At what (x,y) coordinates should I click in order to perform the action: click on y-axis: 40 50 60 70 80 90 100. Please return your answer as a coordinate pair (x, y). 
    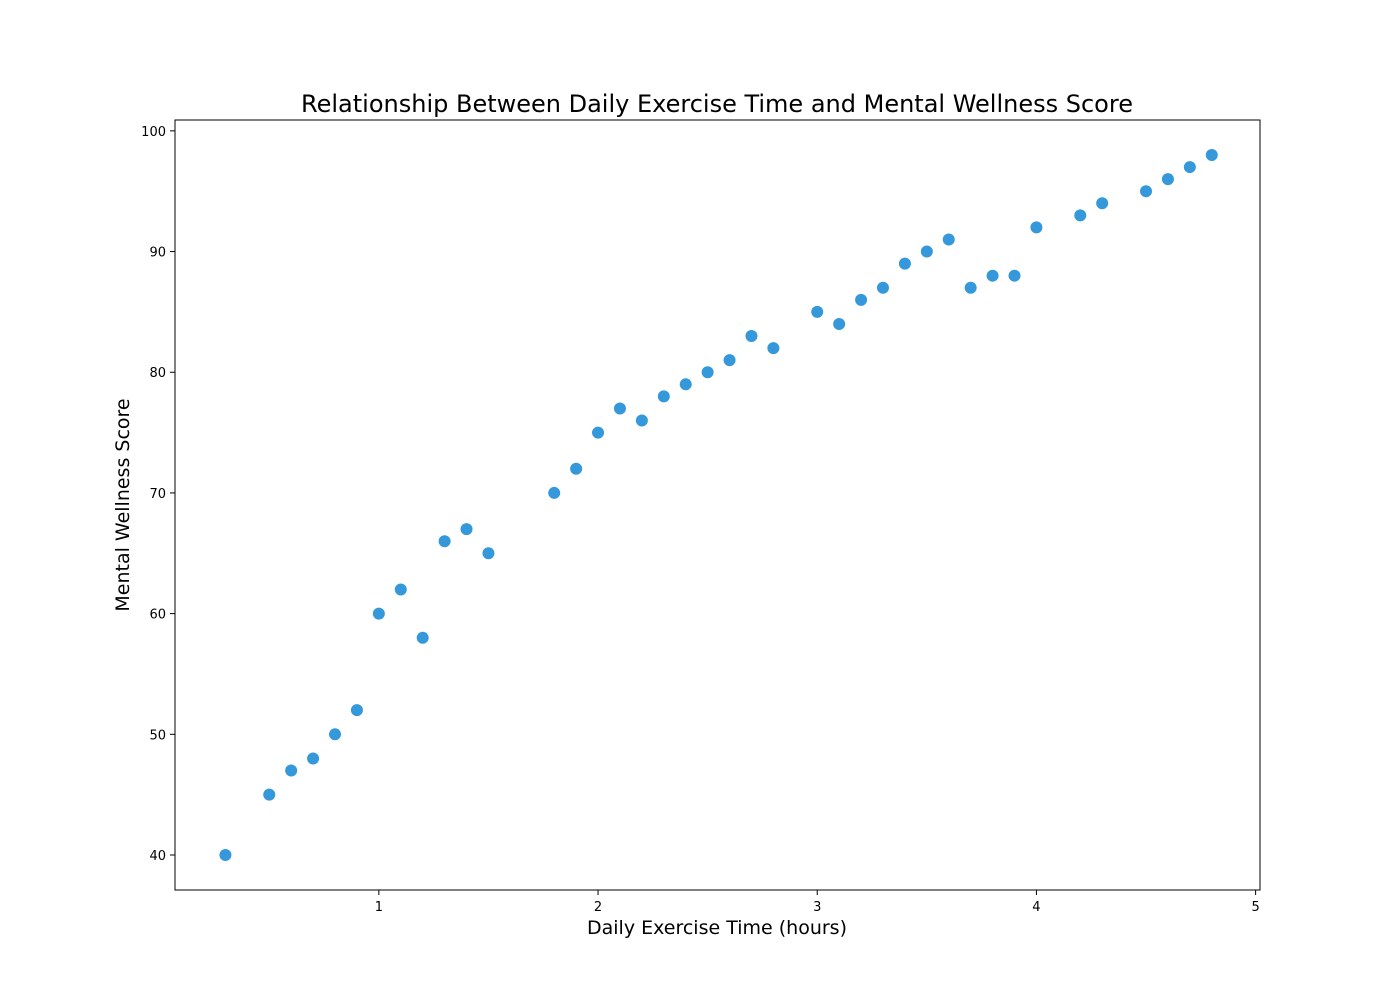
    Looking at the image, I should click on (158, 494).